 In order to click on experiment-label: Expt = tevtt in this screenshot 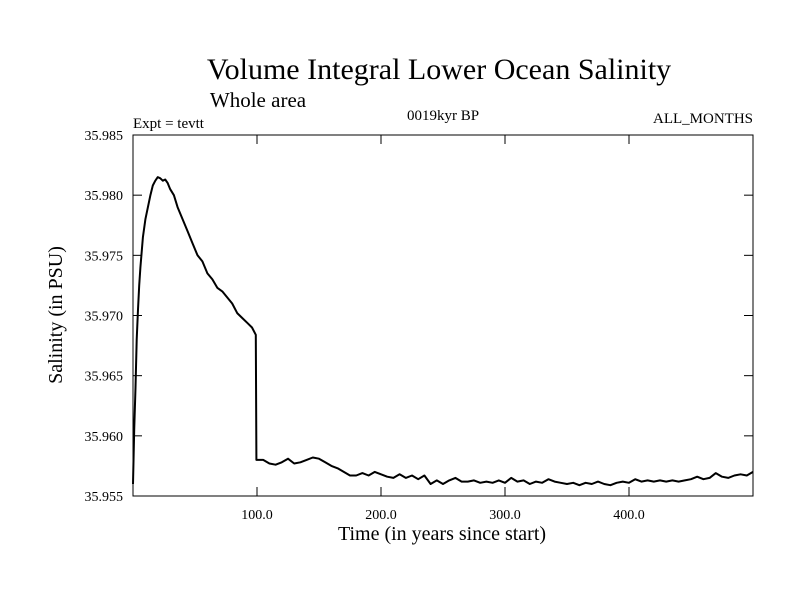, I will do `click(169, 124)`.